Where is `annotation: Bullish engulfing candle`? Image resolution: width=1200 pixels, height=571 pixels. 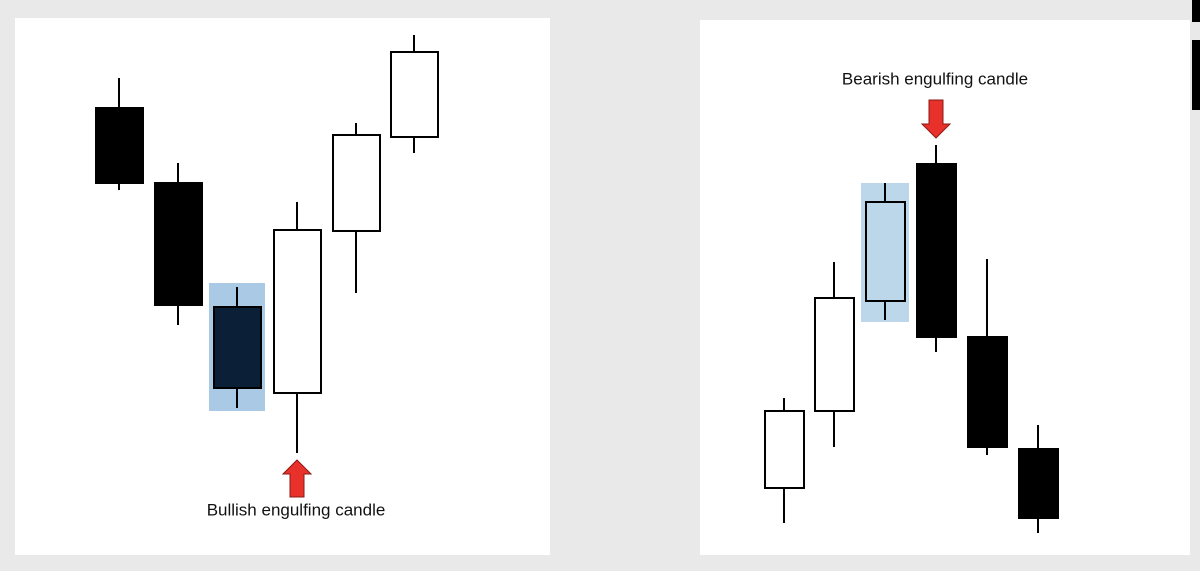
annotation: Bullish engulfing candle is located at coordinates (296, 509).